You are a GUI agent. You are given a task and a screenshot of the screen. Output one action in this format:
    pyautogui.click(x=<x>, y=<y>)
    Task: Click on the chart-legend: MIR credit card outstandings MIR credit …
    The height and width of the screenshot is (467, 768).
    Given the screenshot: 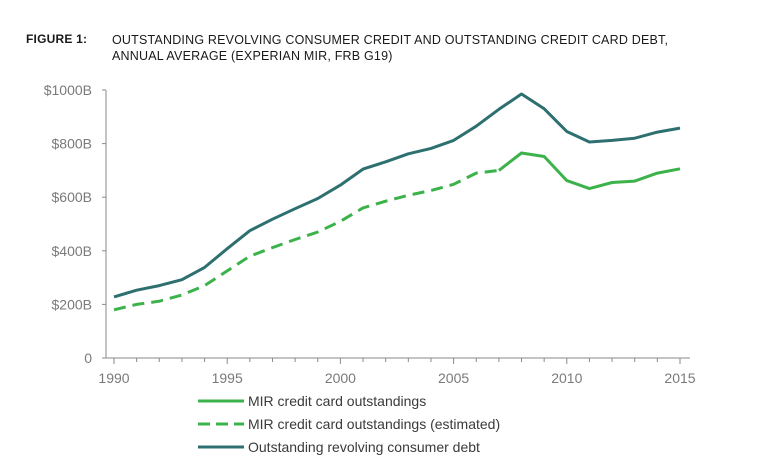 What is the action you would take?
    pyautogui.click(x=349, y=423)
    